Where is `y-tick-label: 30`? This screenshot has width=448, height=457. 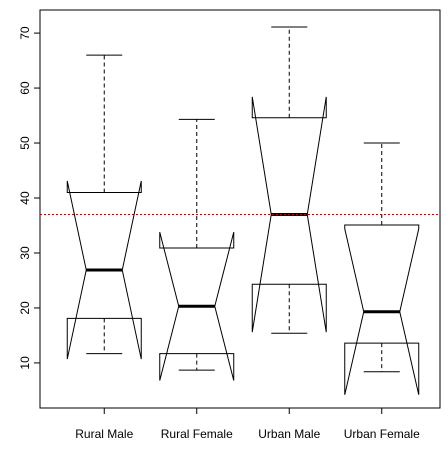
y-tick-label: 30 is located at coordinates (25, 253).